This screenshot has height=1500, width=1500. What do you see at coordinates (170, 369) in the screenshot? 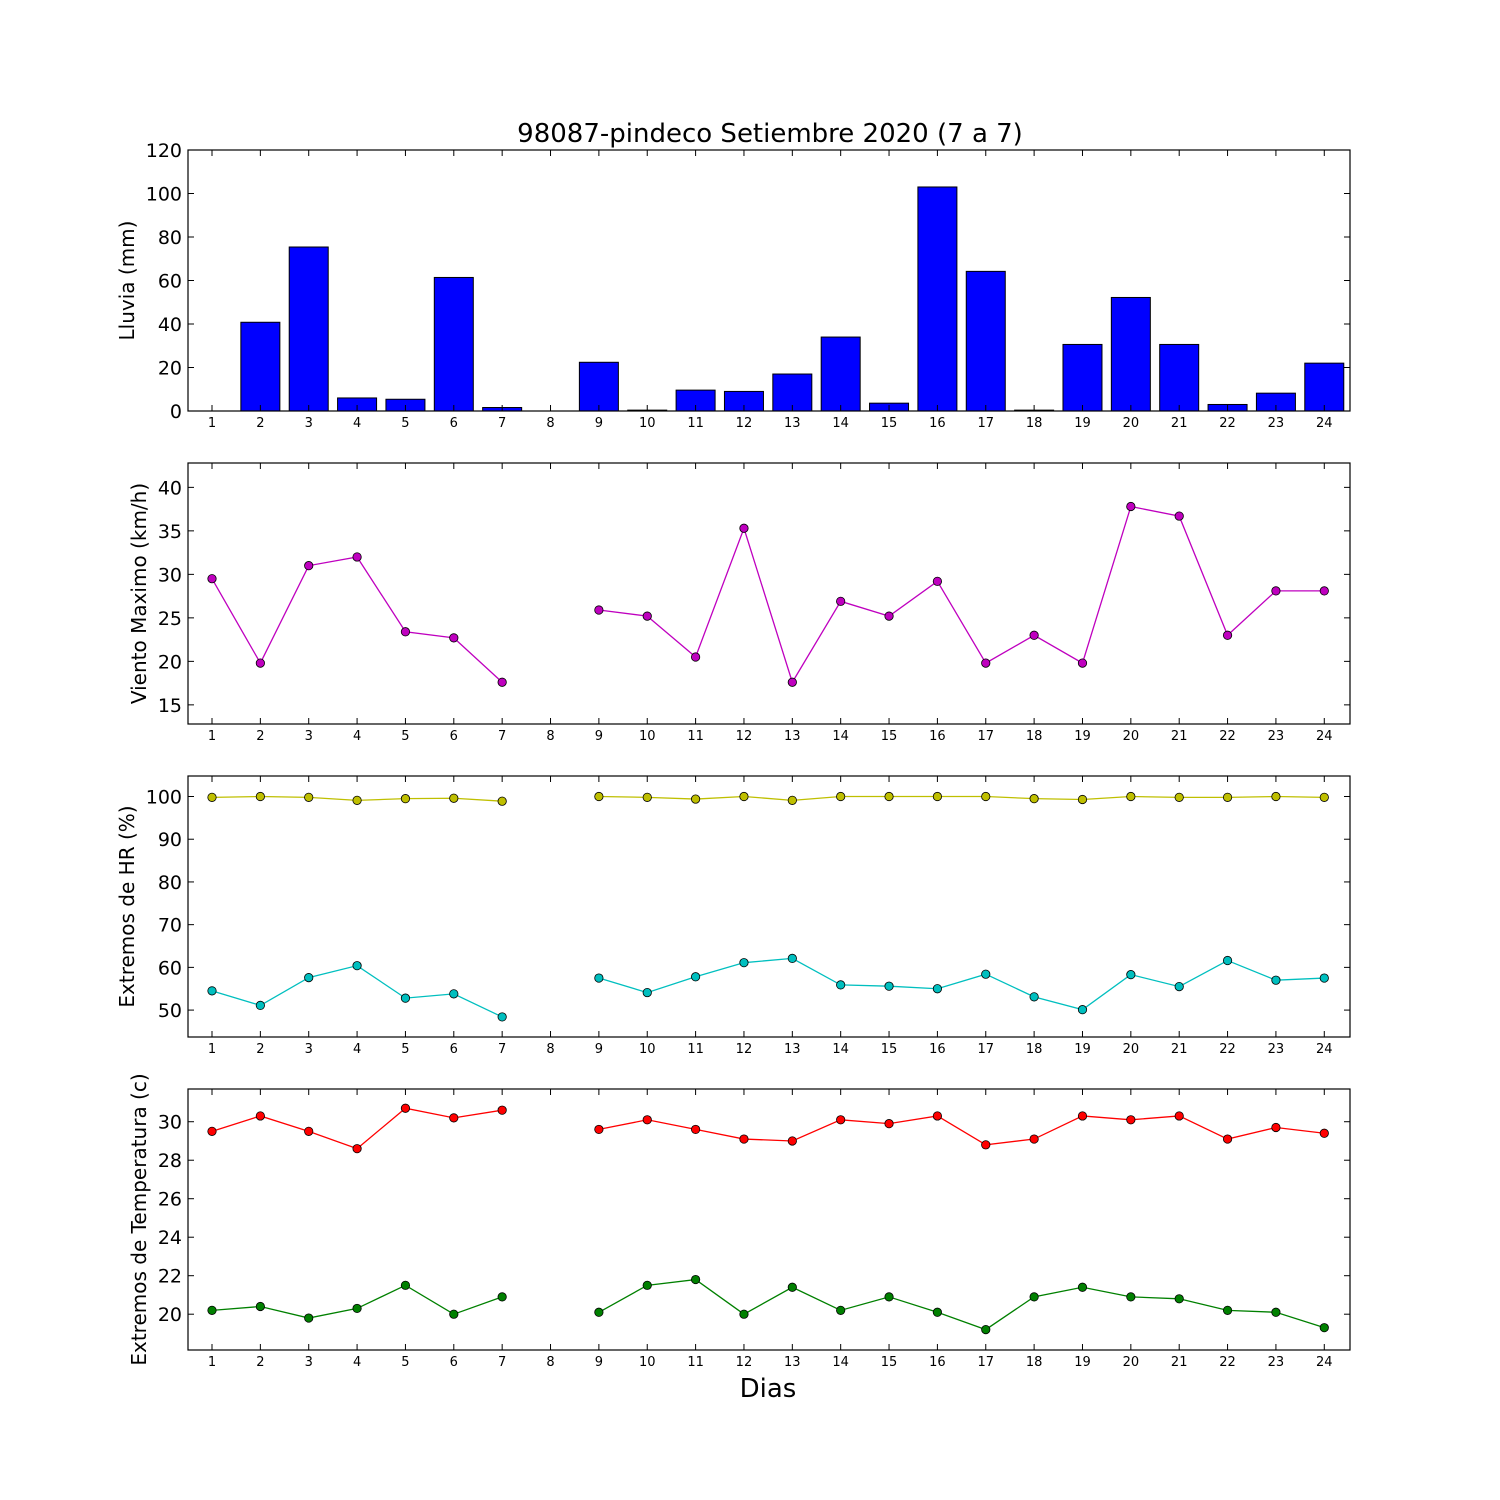
I see `y-tick-label: 20` at bounding box center [170, 369].